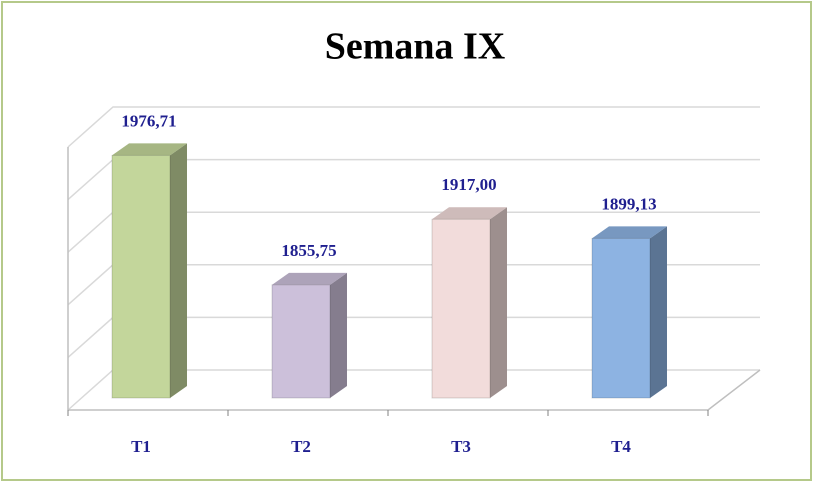  I want to click on data-label: 1899,13, so click(628, 203).